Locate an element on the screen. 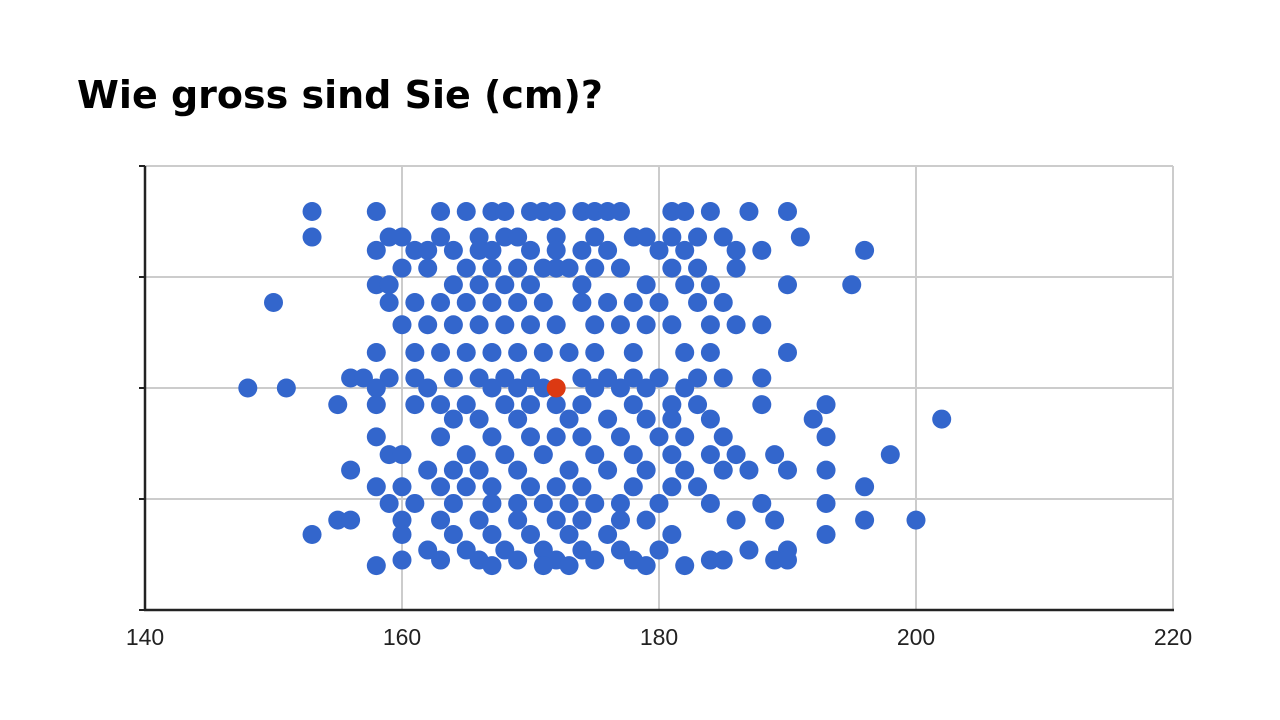 The height and width of the screenshot is (720, 1280). x-tick-label: 200 is located at coordinates (916, 637).